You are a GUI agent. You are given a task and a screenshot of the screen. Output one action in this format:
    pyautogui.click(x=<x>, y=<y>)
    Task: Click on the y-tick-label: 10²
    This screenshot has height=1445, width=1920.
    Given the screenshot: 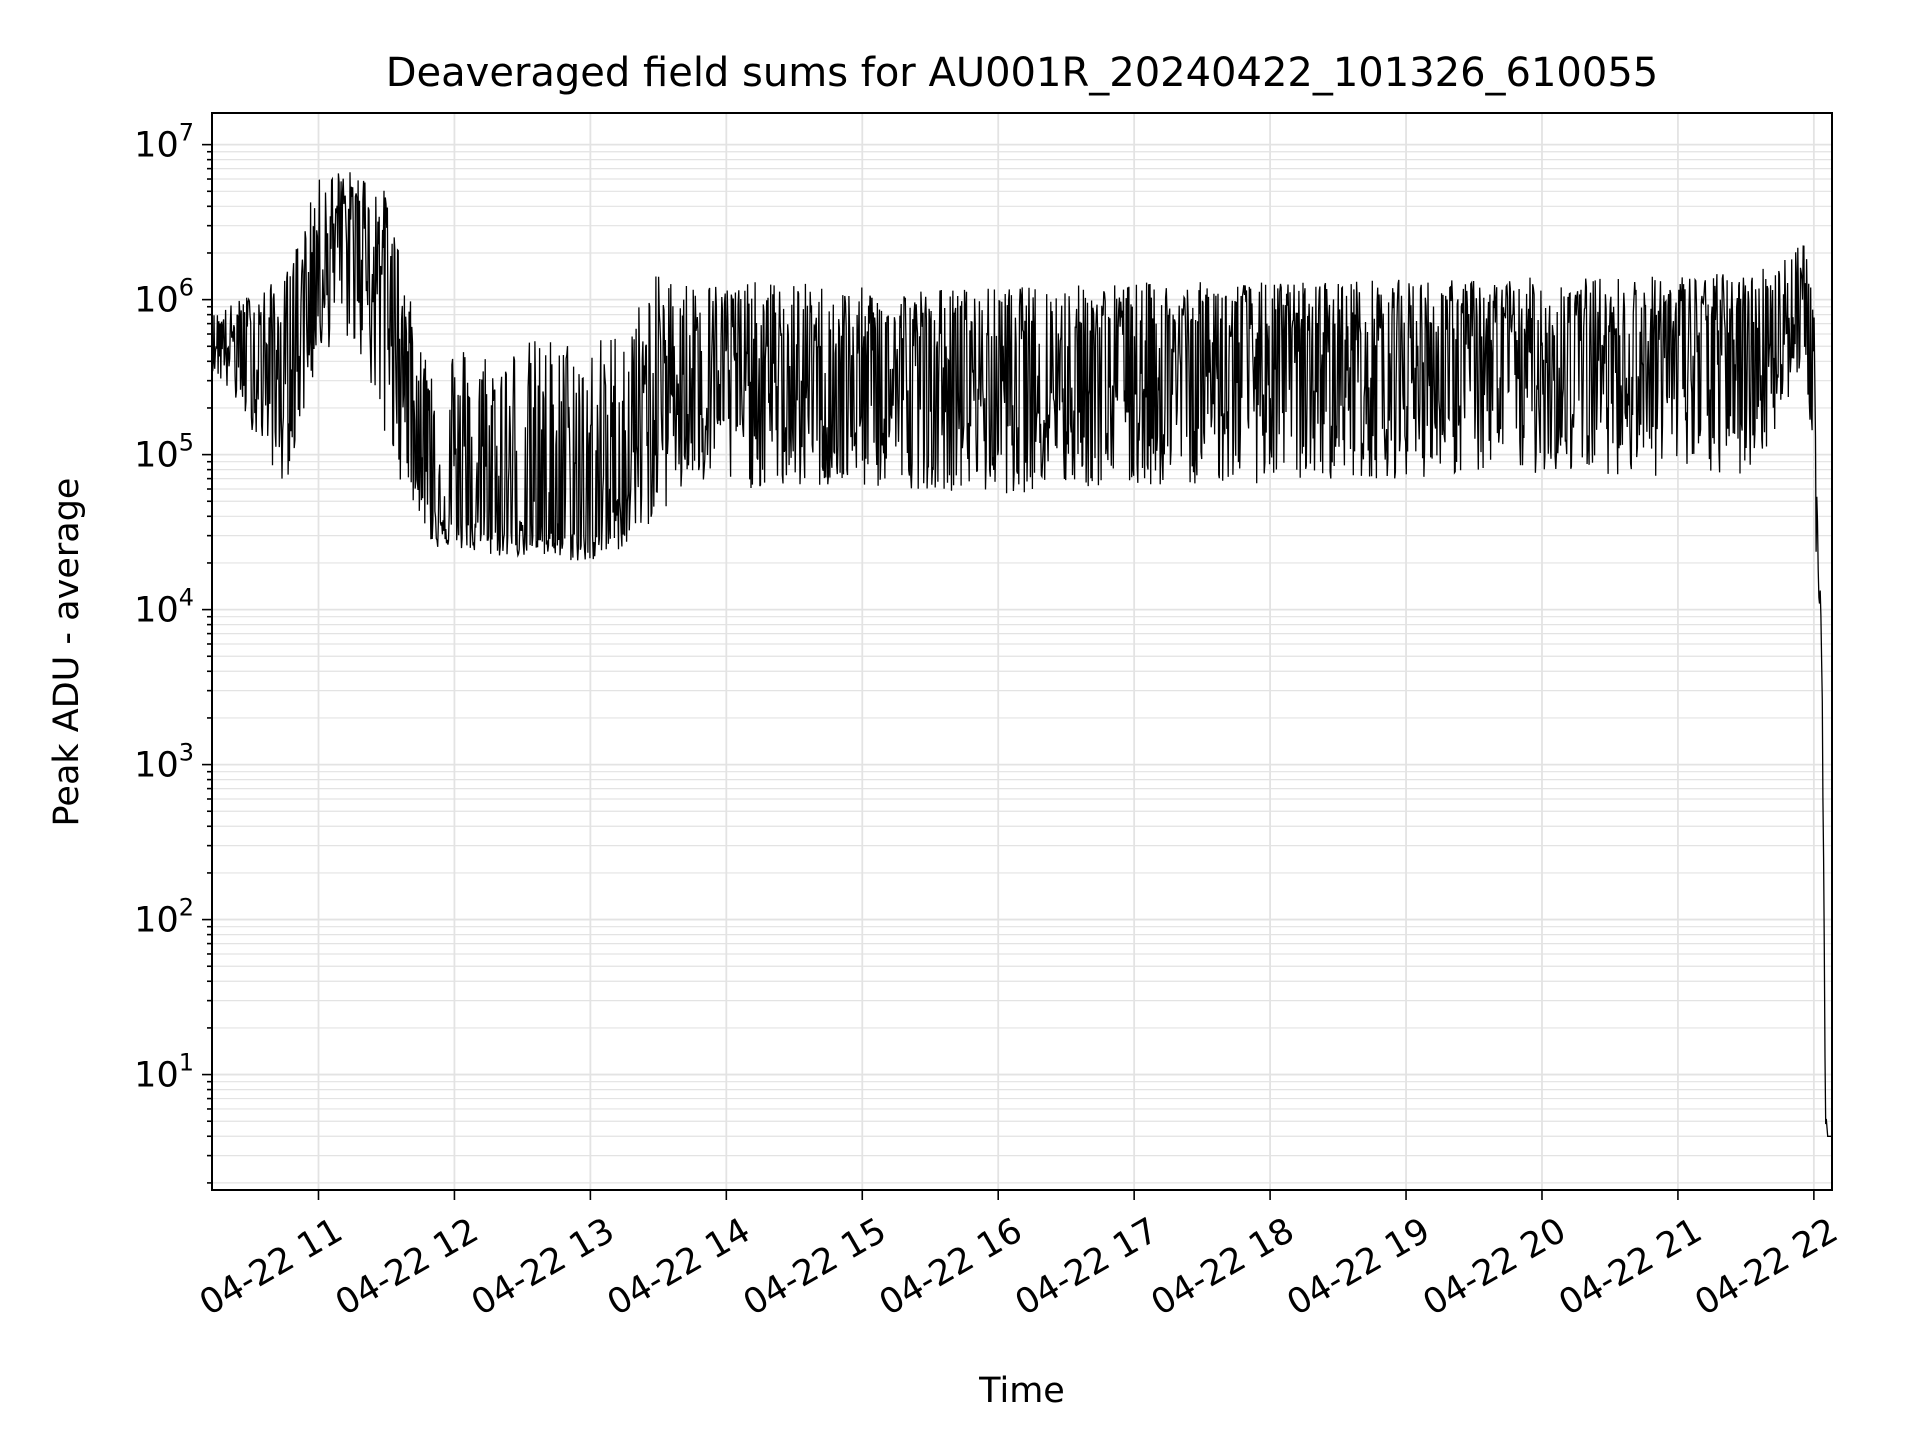 What is the action you would take?
    pyautogui.click(x=164, y=917)
    